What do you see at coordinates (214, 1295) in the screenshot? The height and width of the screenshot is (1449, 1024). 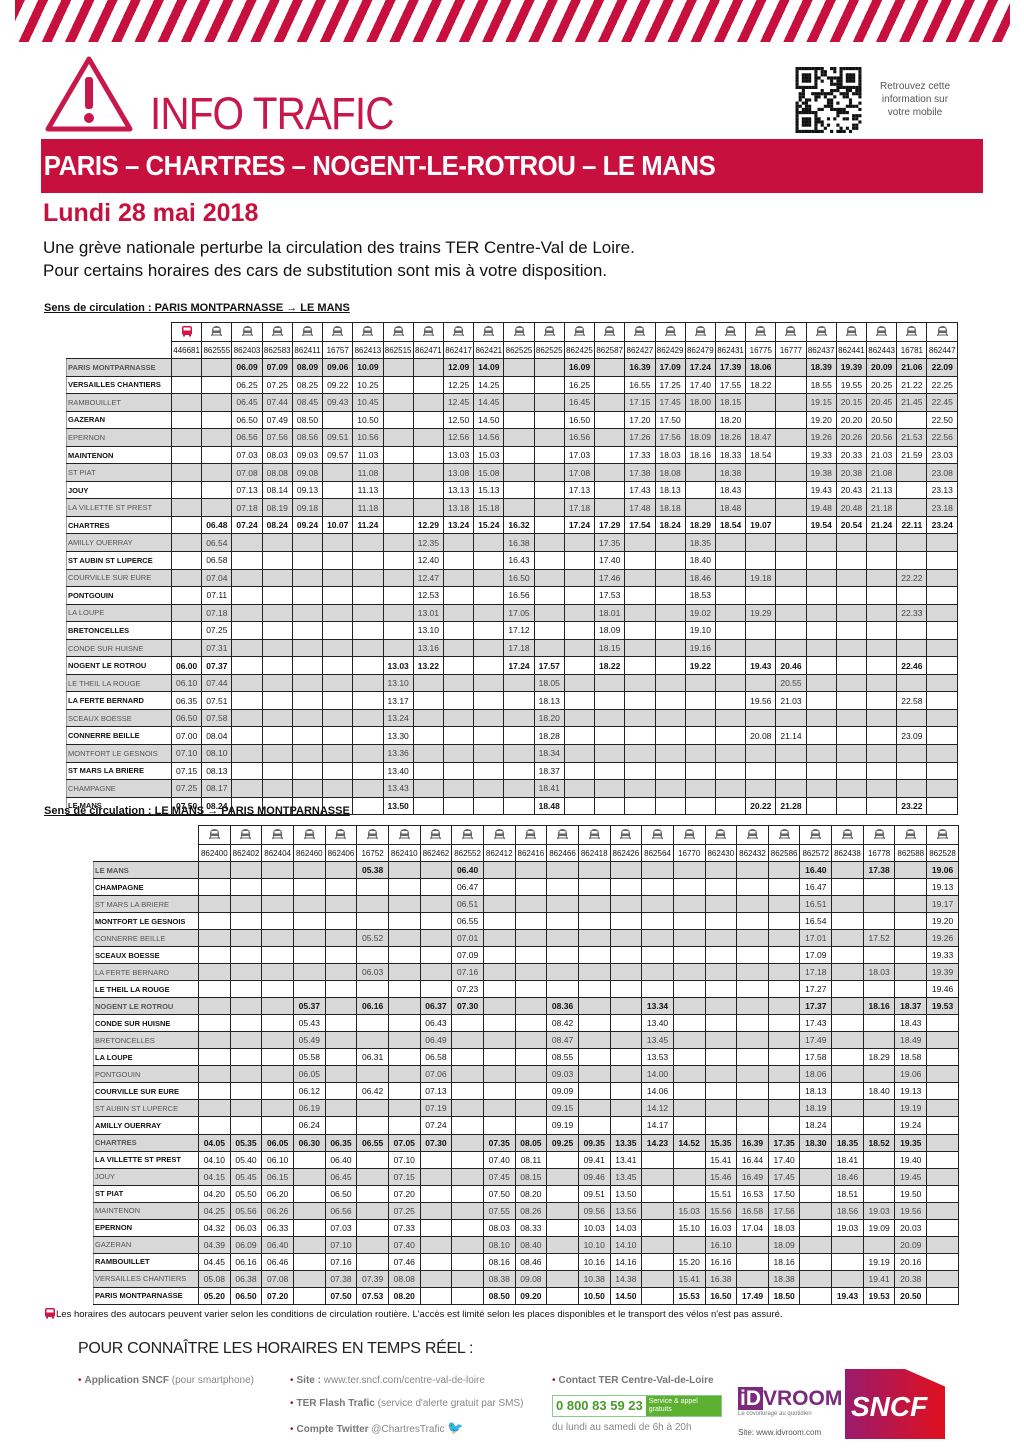 I see `departure-time: 05.20` at bounding box center [214, 1295].